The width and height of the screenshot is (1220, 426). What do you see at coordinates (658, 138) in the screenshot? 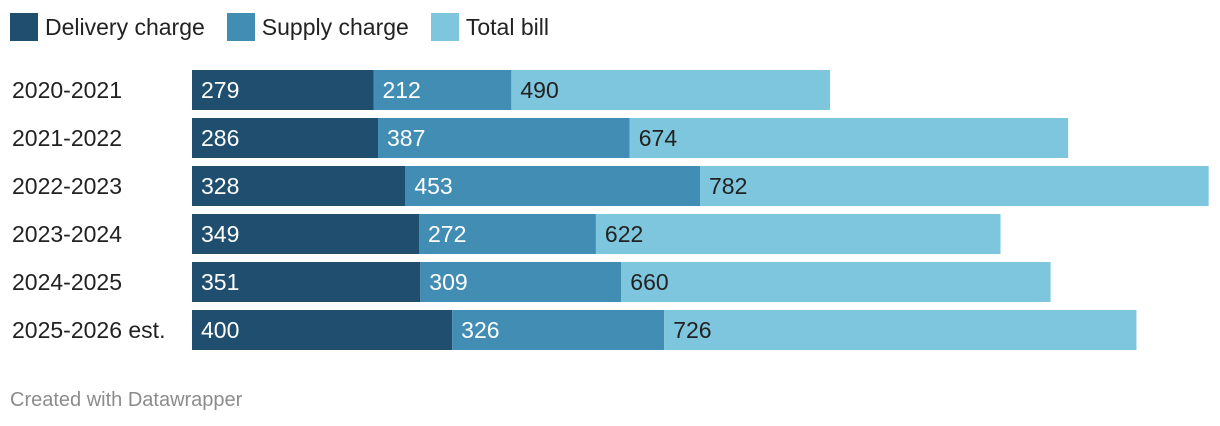
I see `data-label: 674` at bounding box center [658, 138].